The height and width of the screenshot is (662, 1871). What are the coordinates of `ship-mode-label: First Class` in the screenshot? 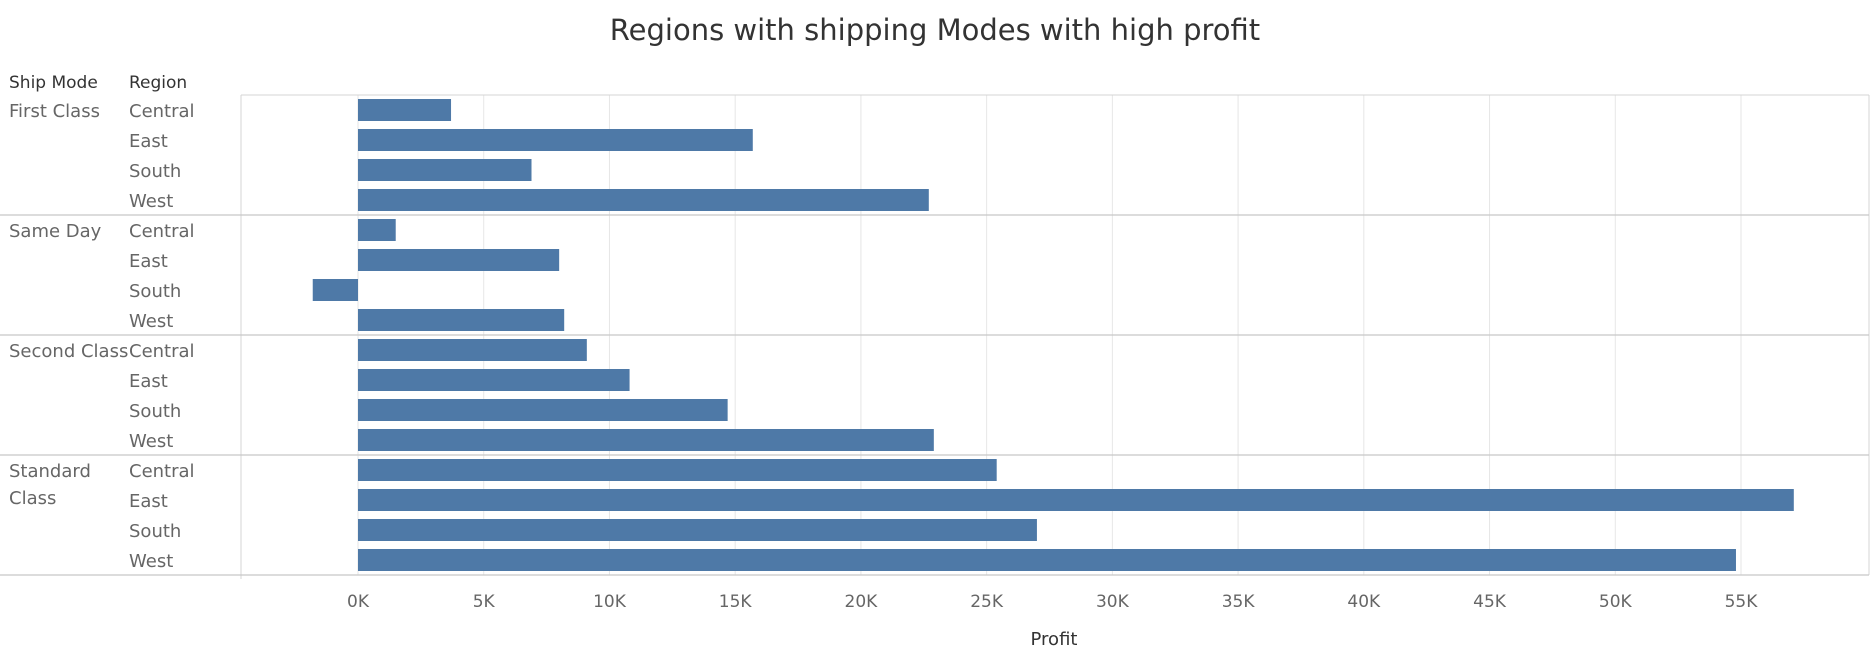 It's located at (54, 111).